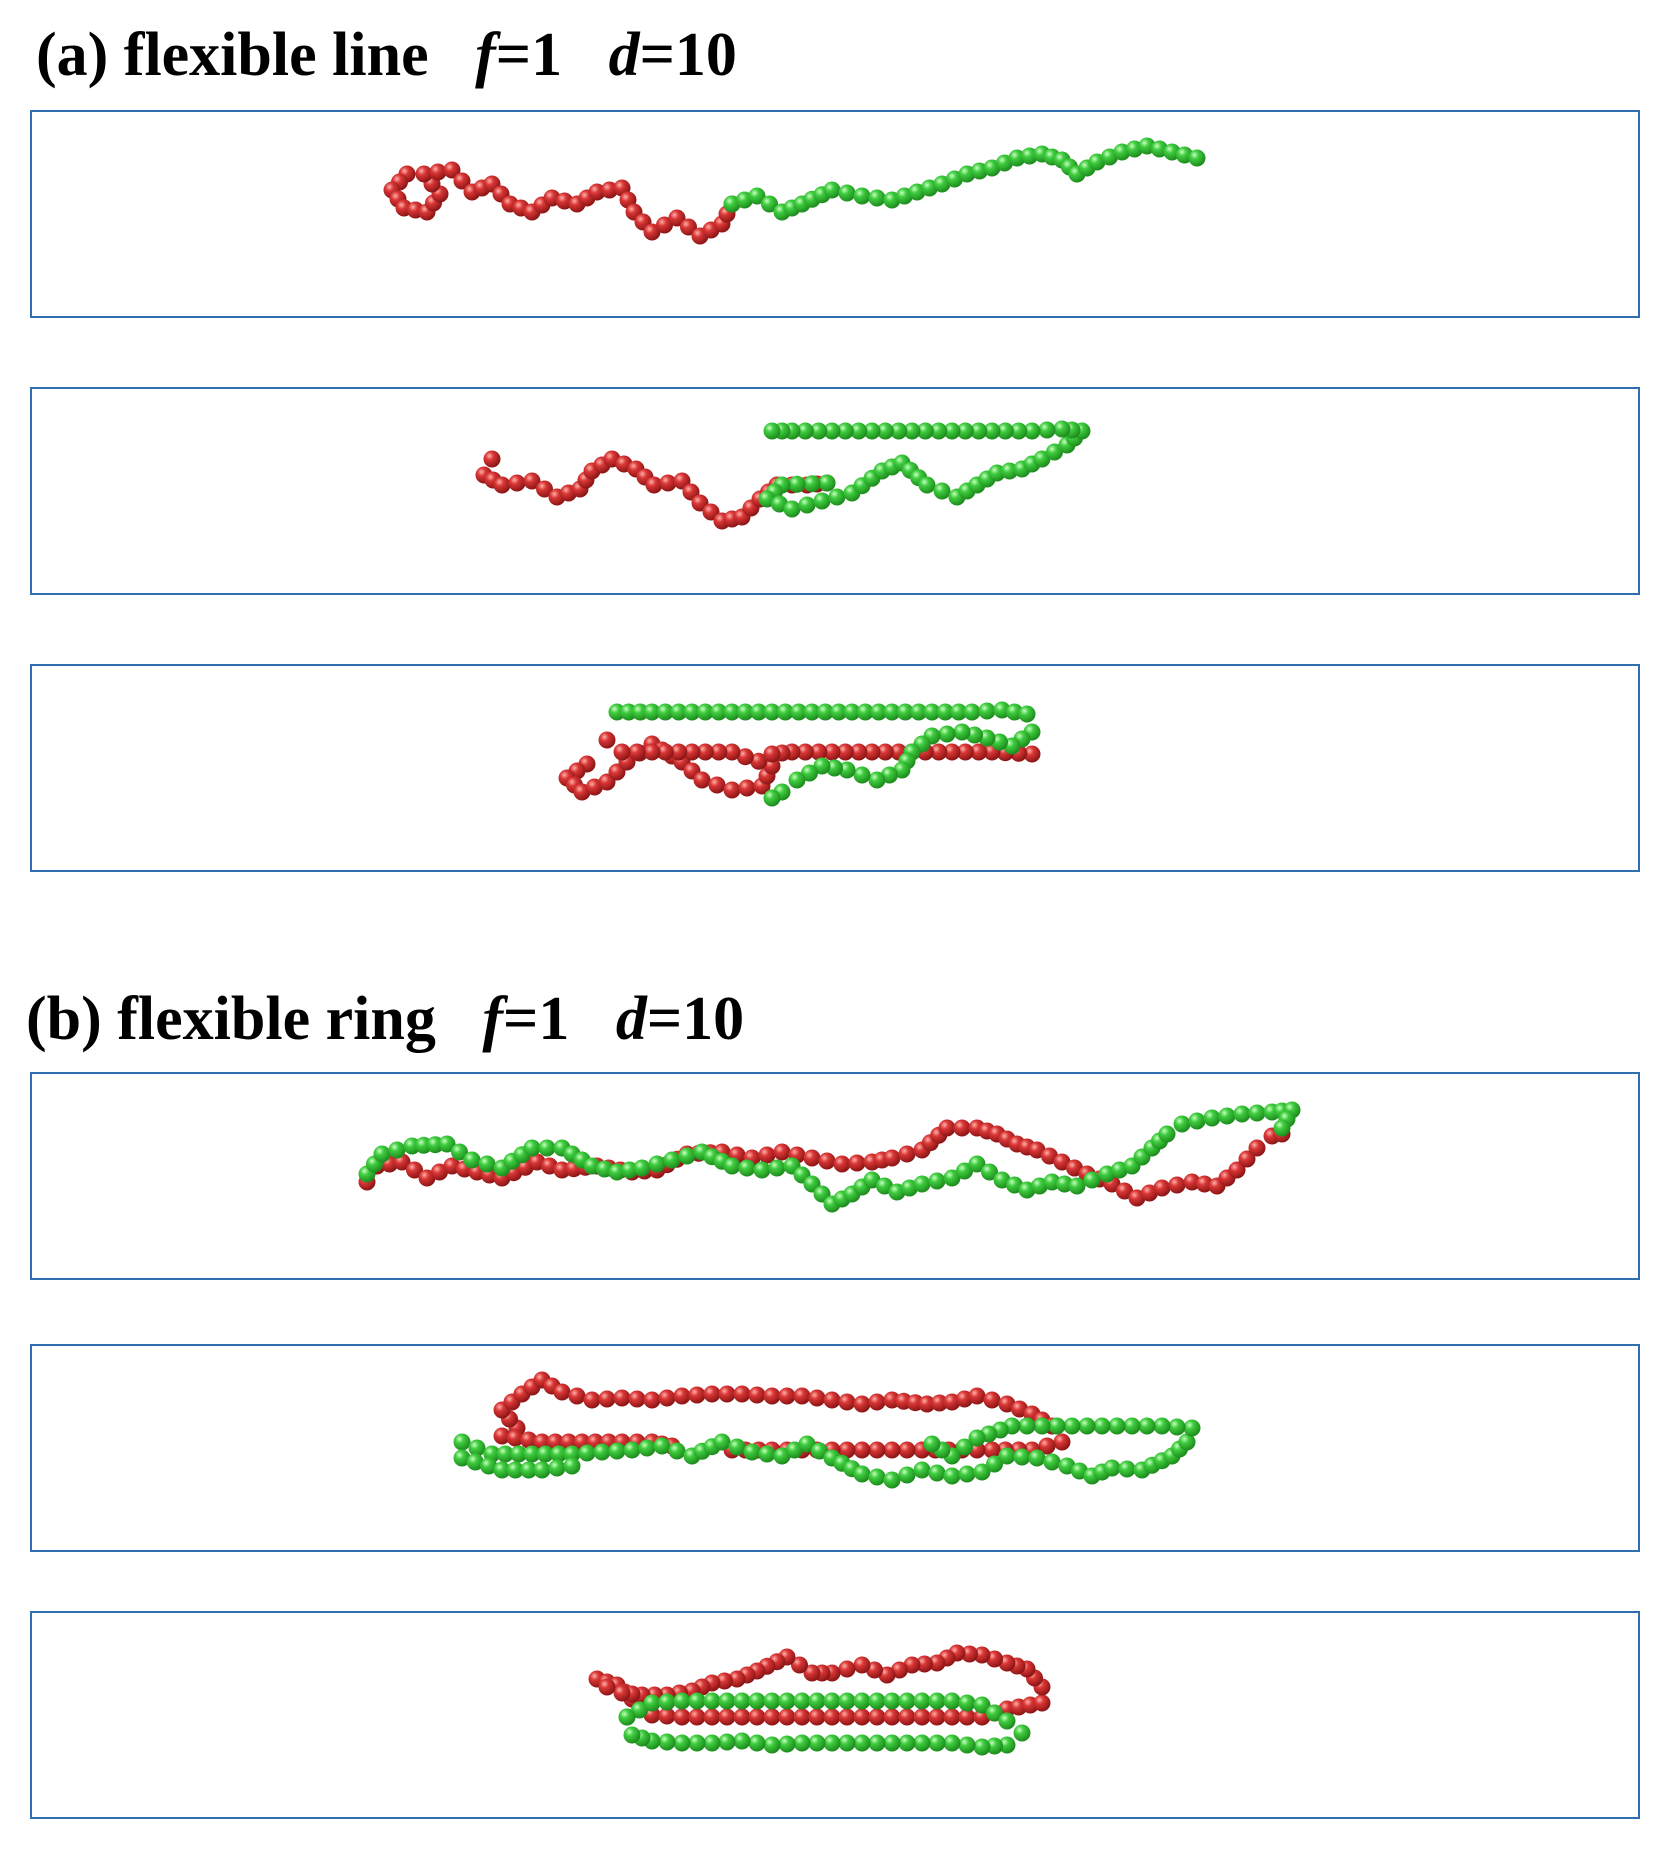  I want to click on snapshot-panel-b3, so click(835, 1715).